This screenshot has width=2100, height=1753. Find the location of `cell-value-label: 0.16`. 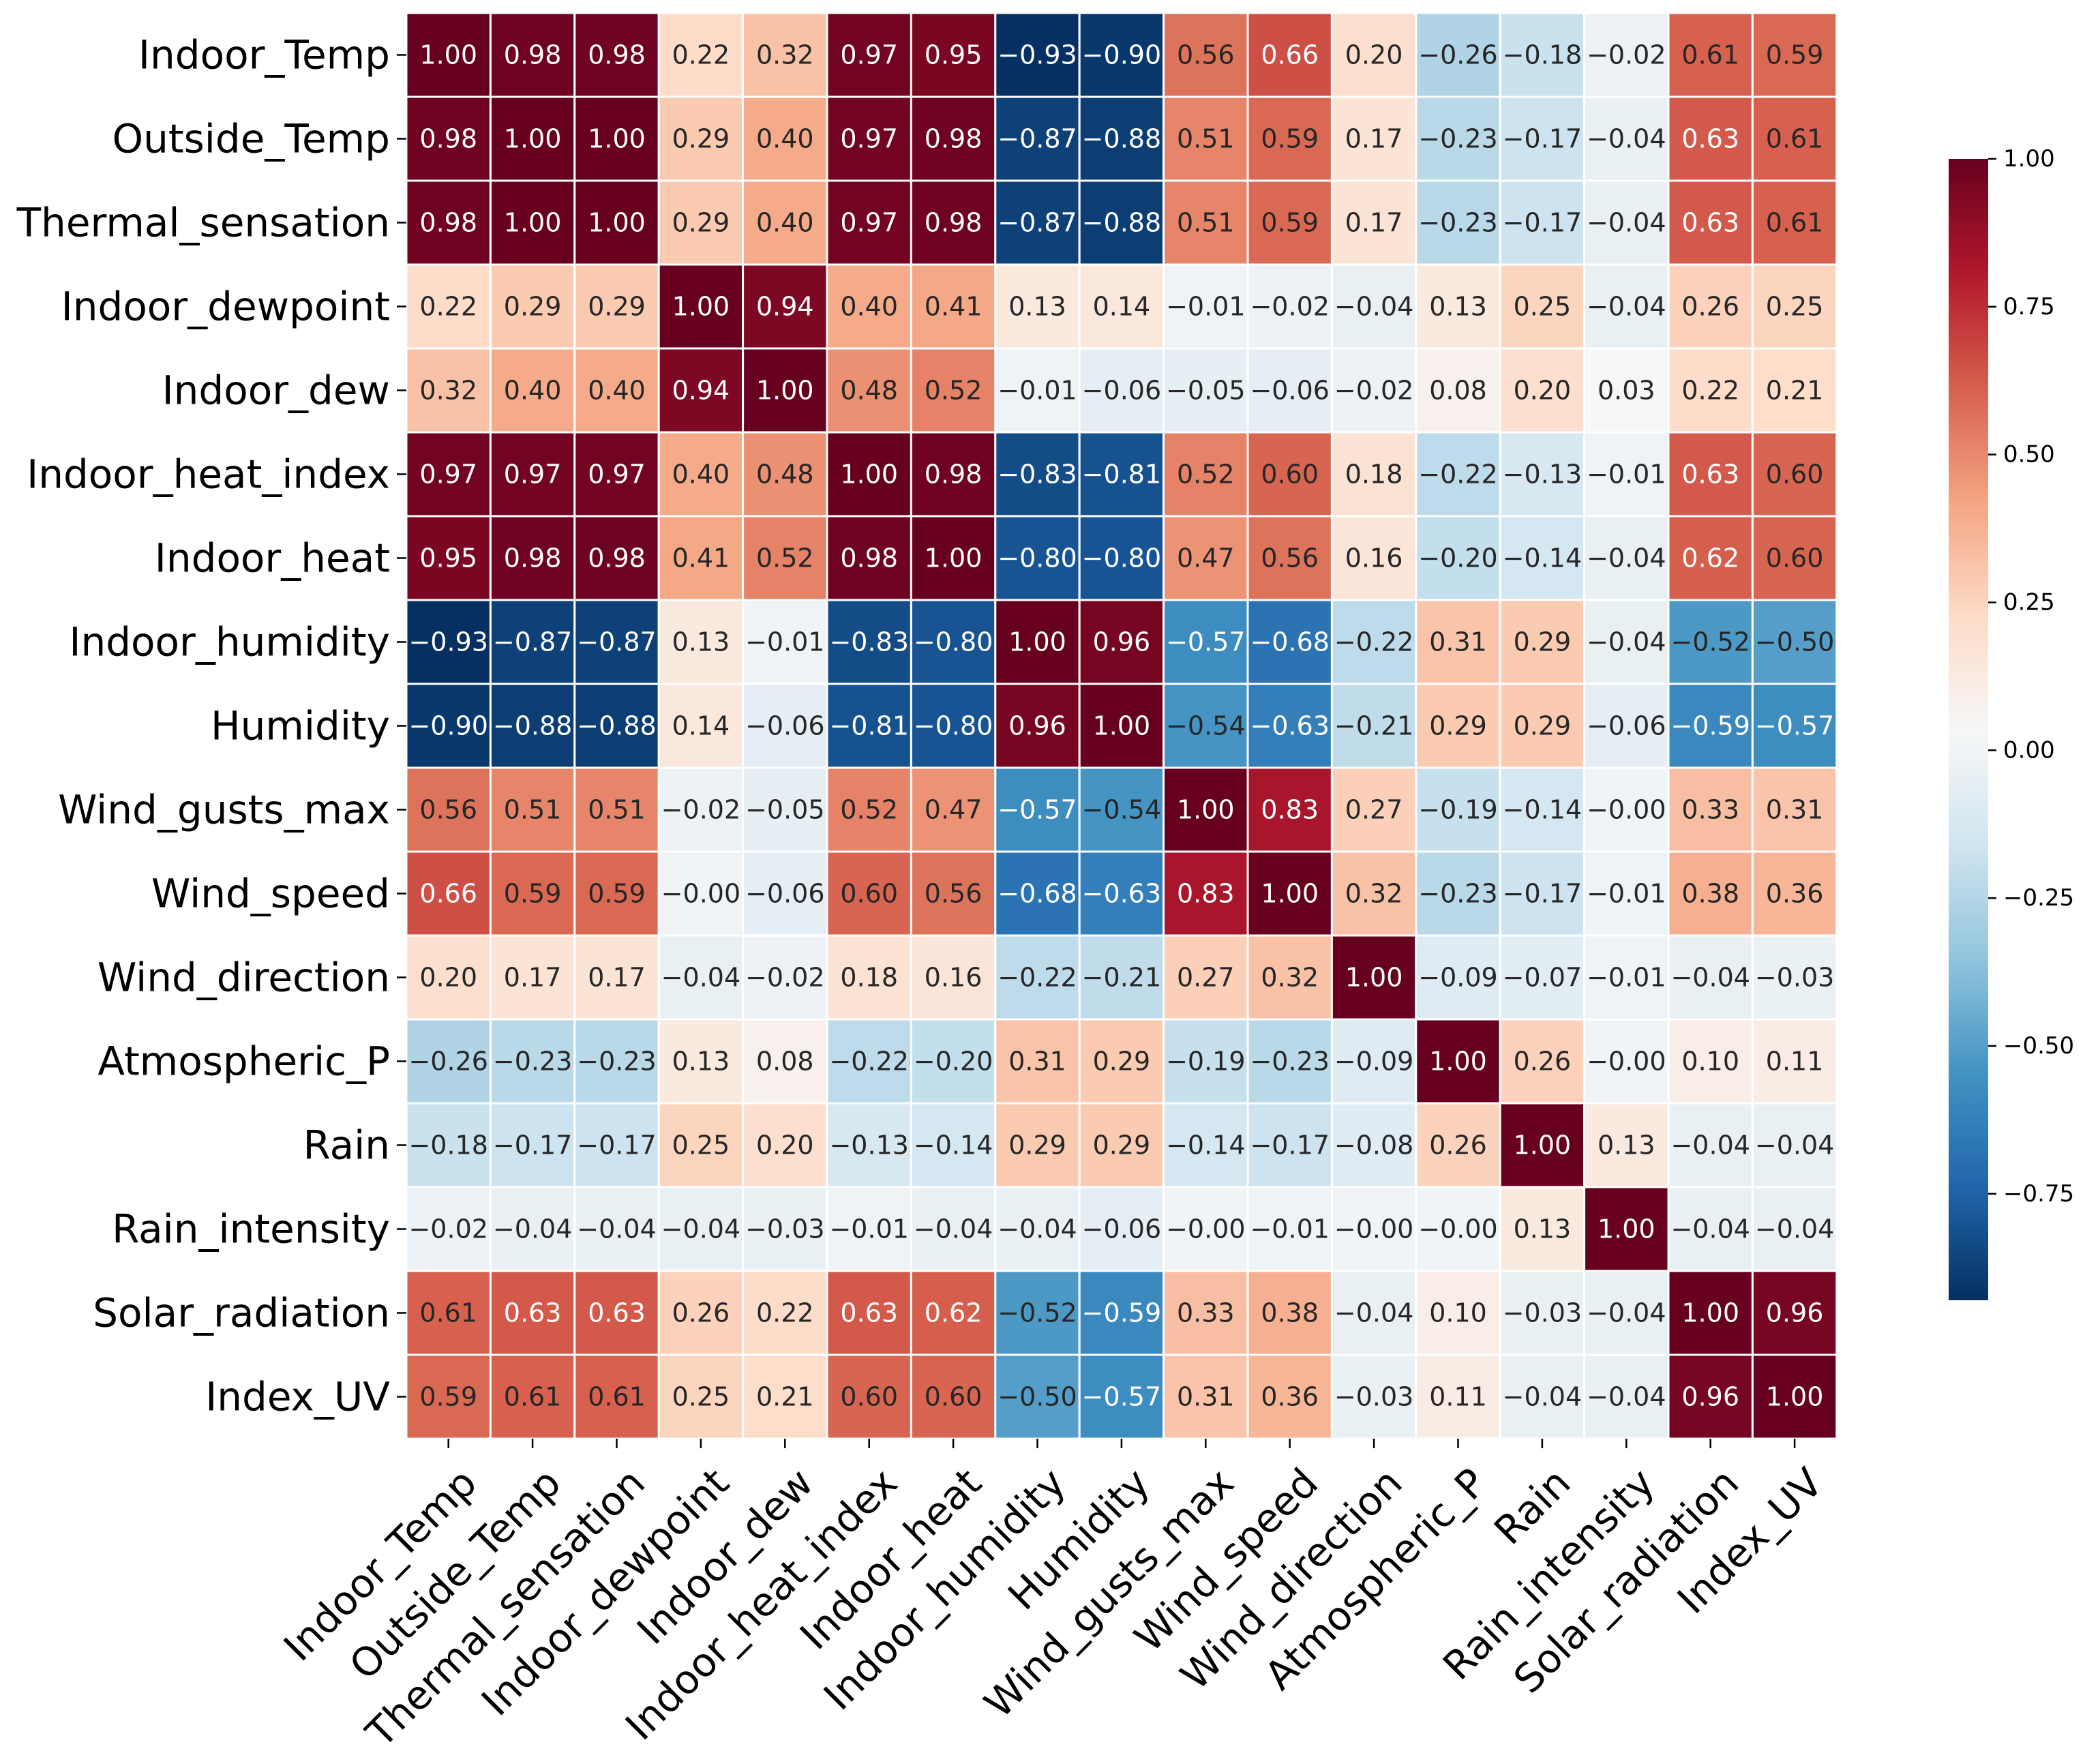

cell-value-label: 0.16 is located at coordinates (953, 978).